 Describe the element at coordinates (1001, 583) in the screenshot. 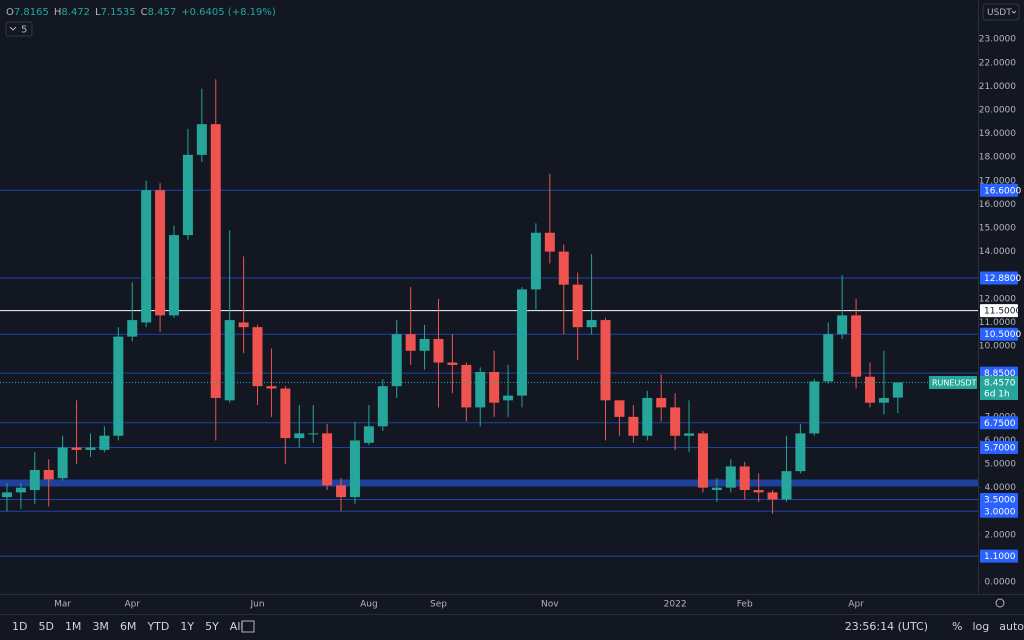

I see `y-tick-label: 0.0000` at that location.